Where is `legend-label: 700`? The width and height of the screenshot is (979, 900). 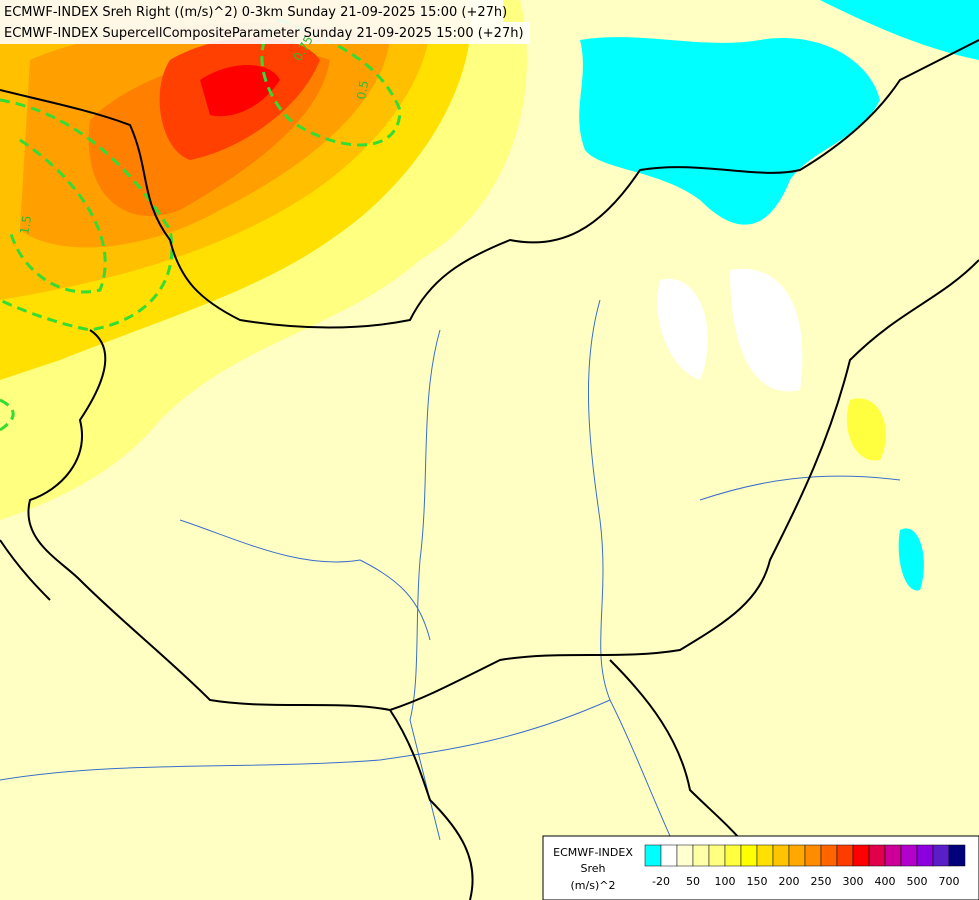 legend-label: 700 is located at coordinates (949, 881).